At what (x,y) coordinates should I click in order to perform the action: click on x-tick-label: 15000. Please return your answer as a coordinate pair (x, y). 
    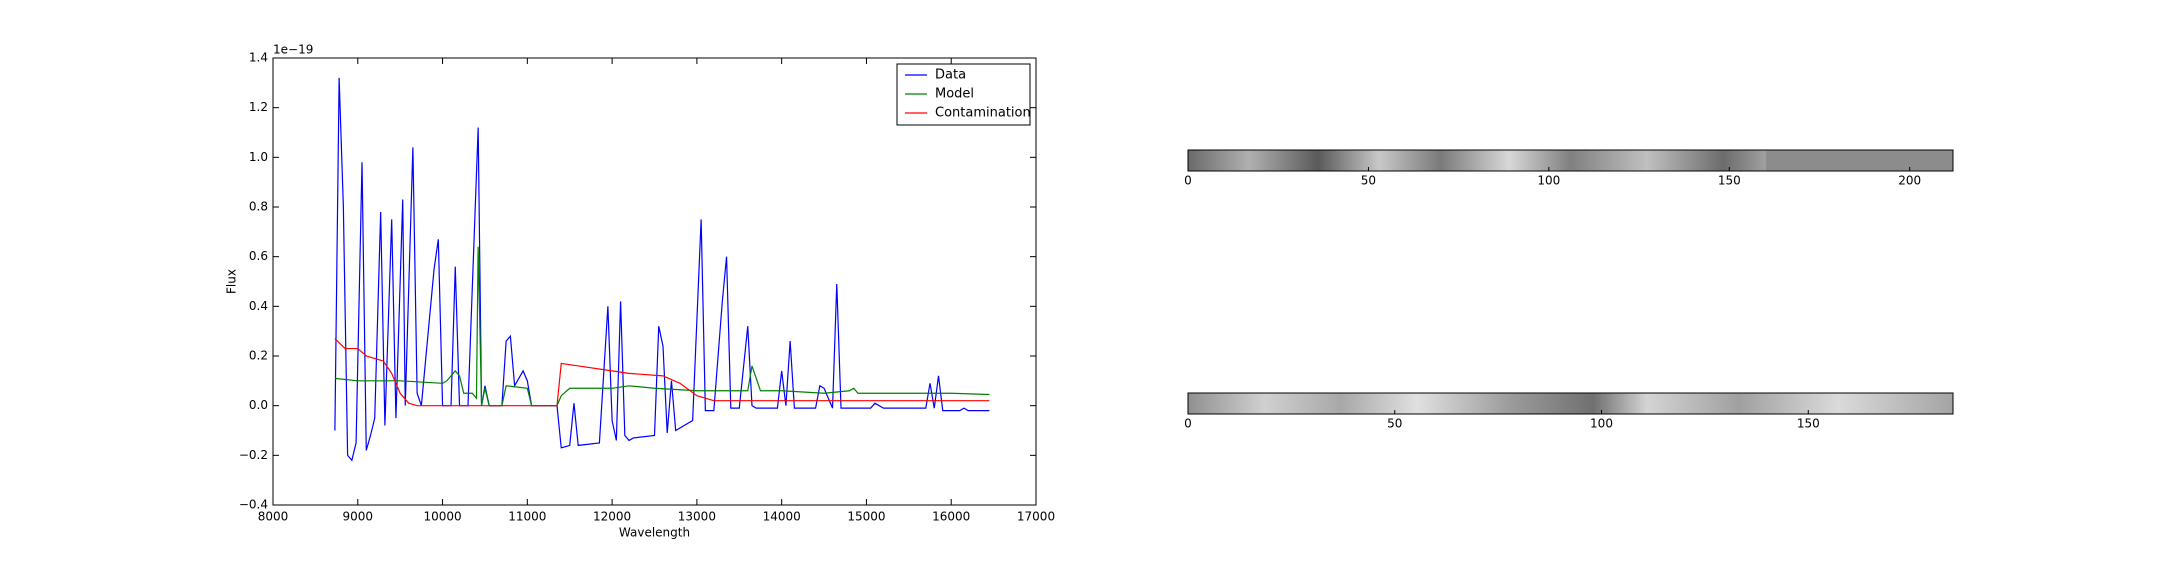
    Looking at the image, I should click on (866, 517).